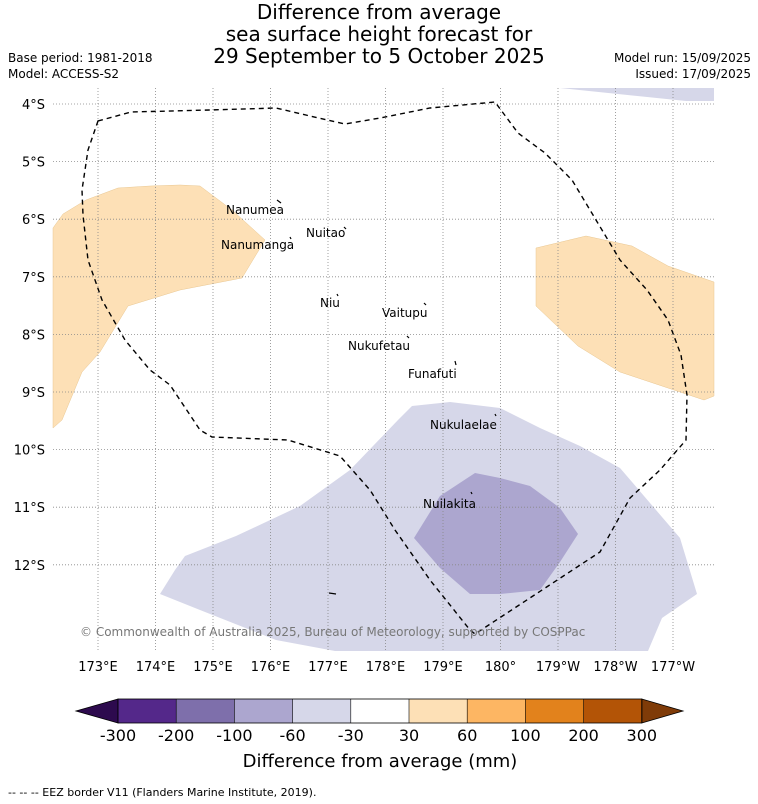  I want to click on island-label: Nuitao, so click(325, 233).